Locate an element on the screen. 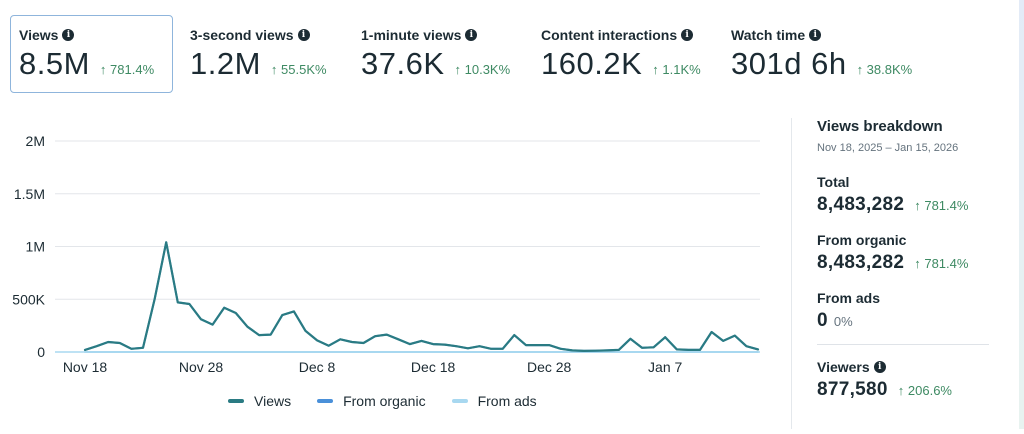 This screenshot has height=434, width=1024. ads-row: 0 0% is located at coordinates (904, 321).